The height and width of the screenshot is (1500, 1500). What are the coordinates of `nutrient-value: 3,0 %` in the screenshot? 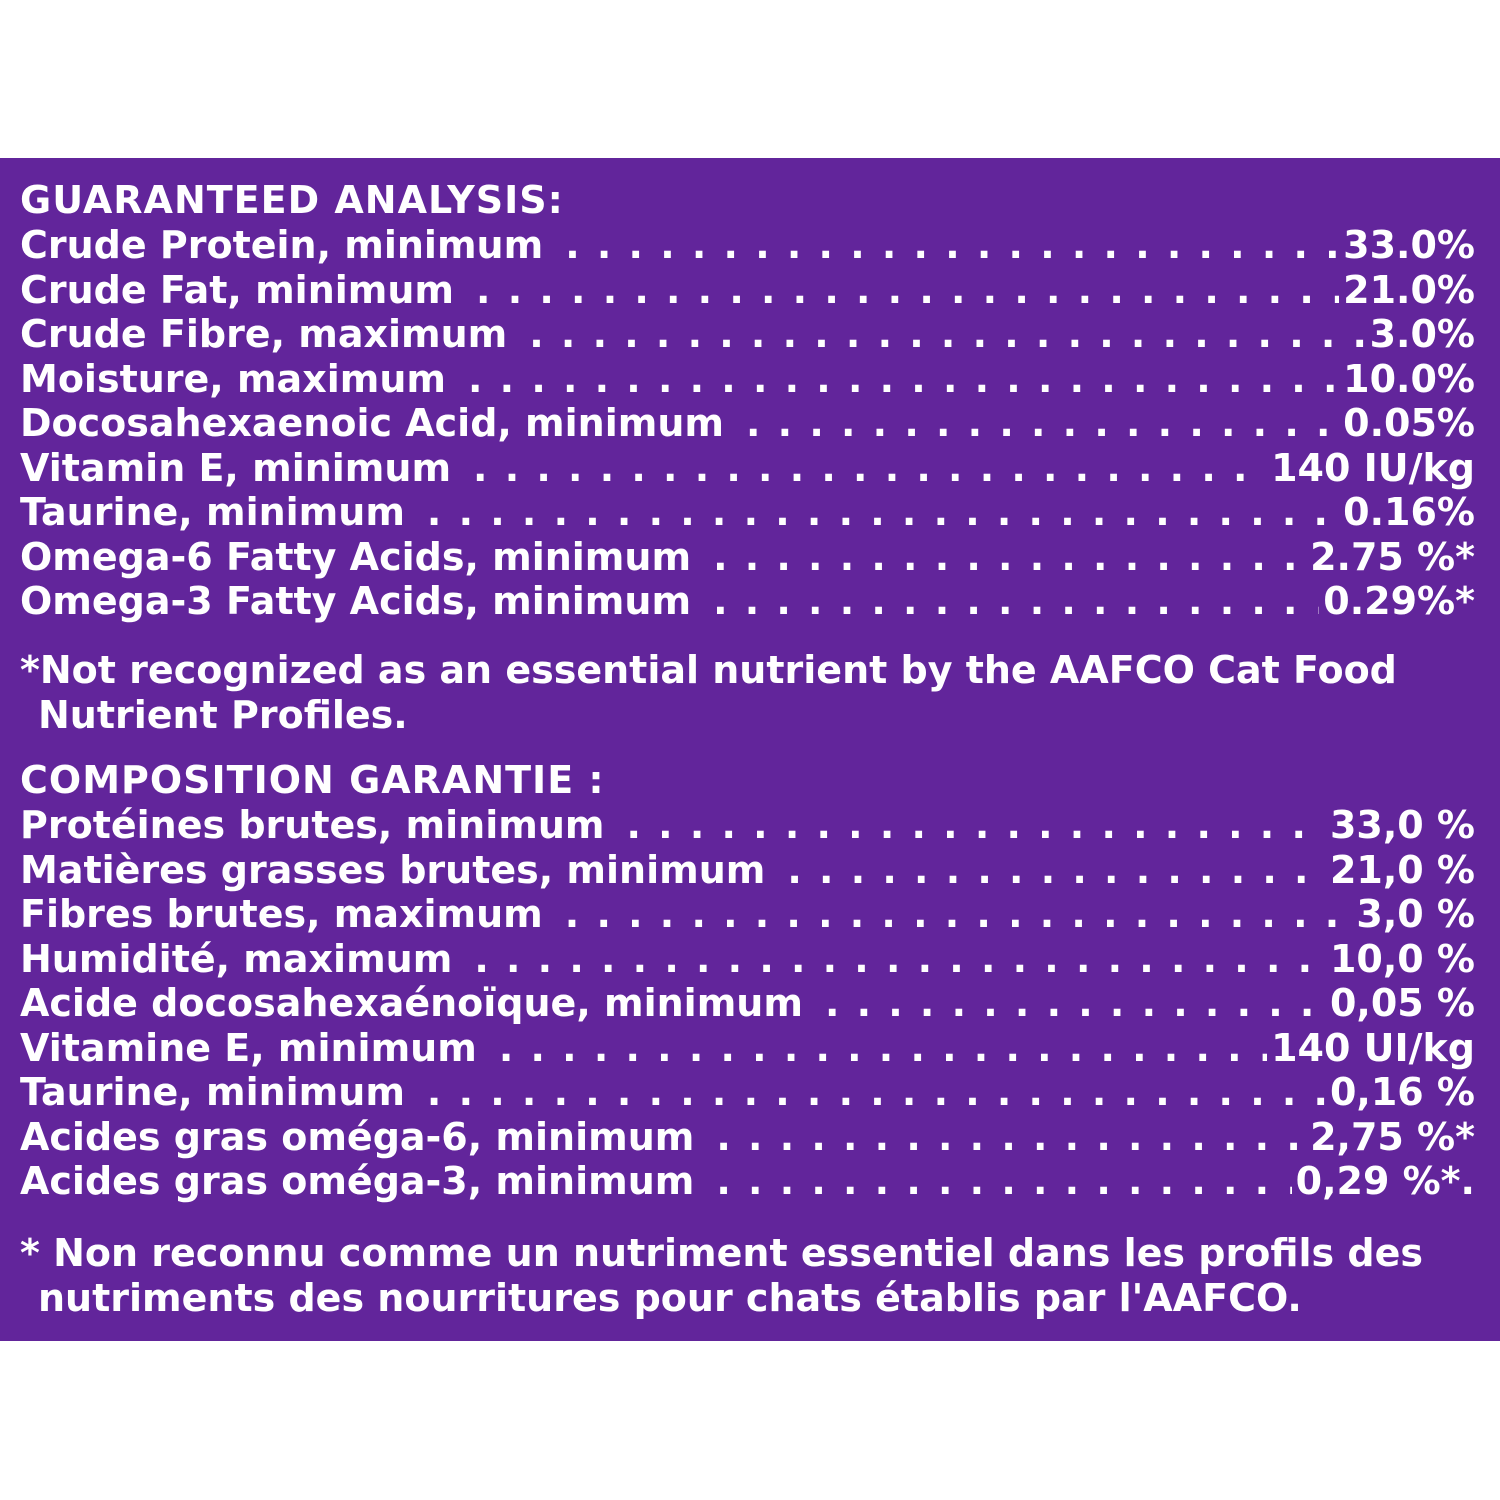 It's located at (1415, 914).